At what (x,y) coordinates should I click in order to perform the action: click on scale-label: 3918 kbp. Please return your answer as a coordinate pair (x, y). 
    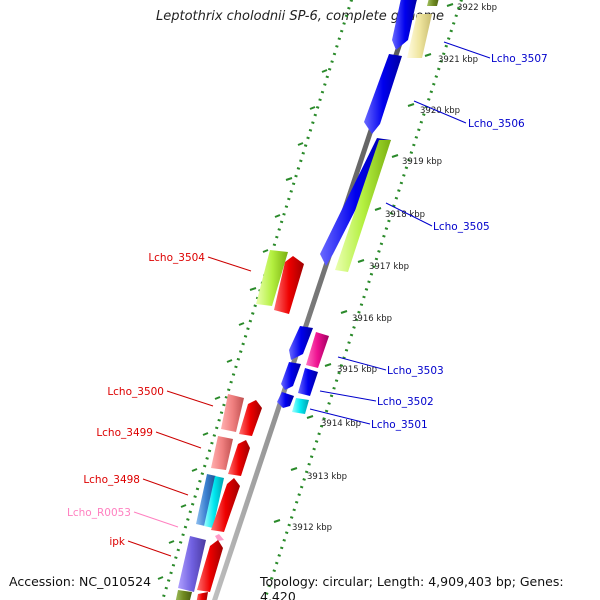
    Looking at the image, I should click on (405, 215).